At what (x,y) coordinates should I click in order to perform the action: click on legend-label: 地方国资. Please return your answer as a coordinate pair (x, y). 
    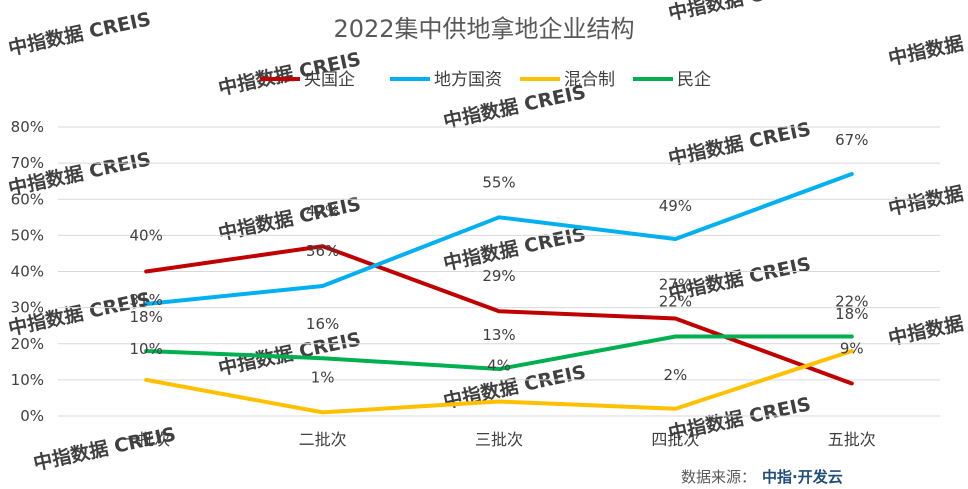
    Looking at the image, I should click on (468, 80).